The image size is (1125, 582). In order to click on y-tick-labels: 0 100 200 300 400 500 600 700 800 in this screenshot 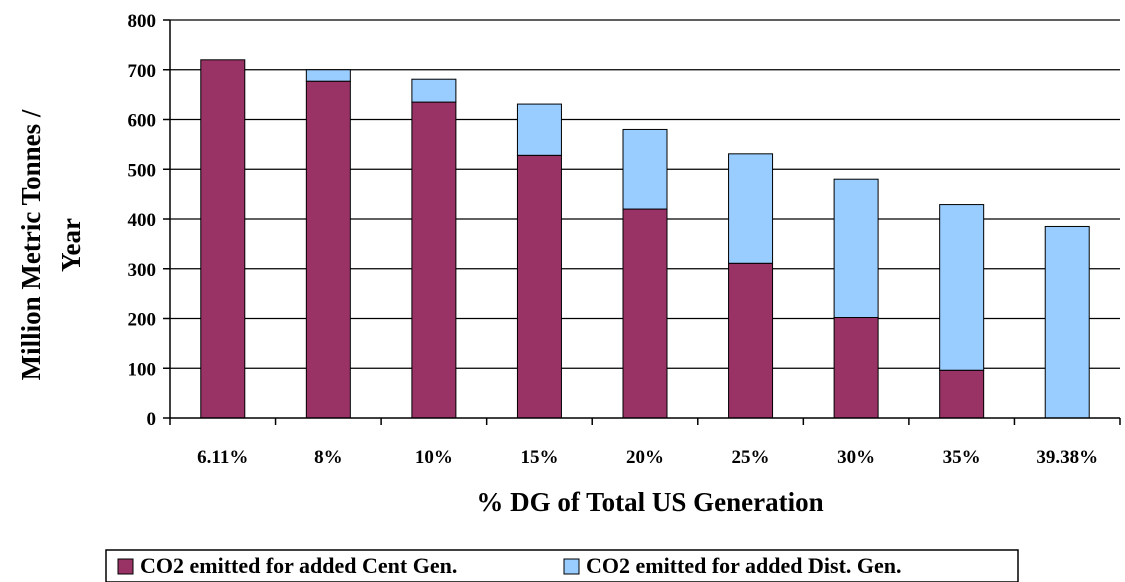, I will do `click(142, 220)`.